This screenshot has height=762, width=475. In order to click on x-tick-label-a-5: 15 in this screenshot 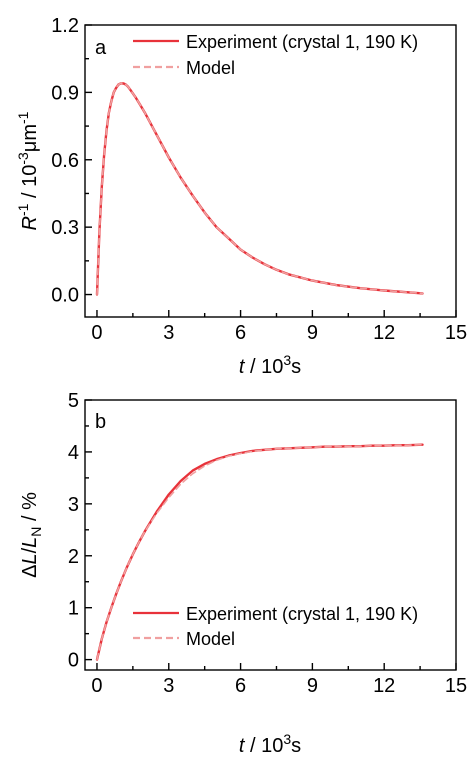, I will do `click(456, 333)`.